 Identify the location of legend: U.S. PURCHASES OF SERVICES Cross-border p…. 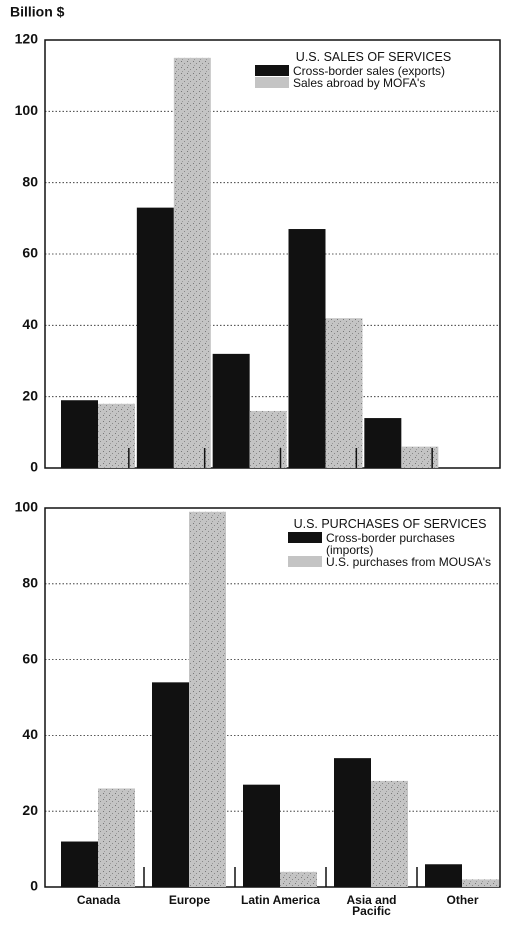
(390, 542).